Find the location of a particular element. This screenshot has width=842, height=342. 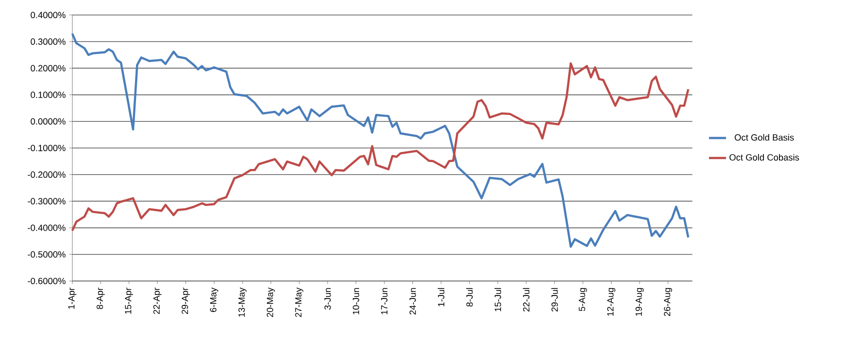

y-tick-label: 0.2000% is located at coordinates (48, 68).